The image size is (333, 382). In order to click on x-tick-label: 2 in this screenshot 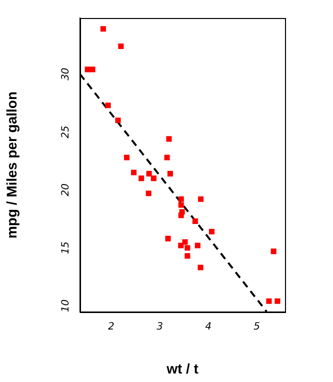, I will do `click(111, 327)`.